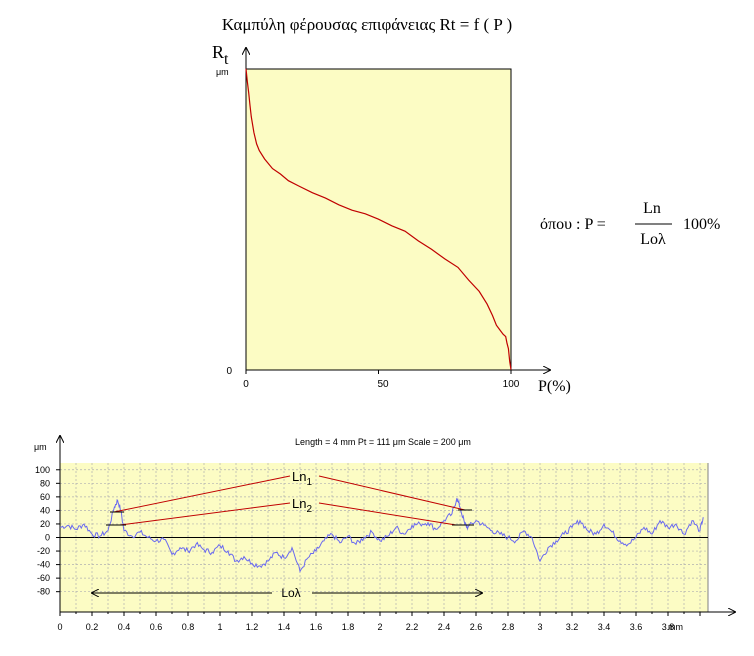  What do you see at coordinates (43, 578) in the screenshot?
I see `profile-y-tick-label: -60` at bounding box center [43, 578].